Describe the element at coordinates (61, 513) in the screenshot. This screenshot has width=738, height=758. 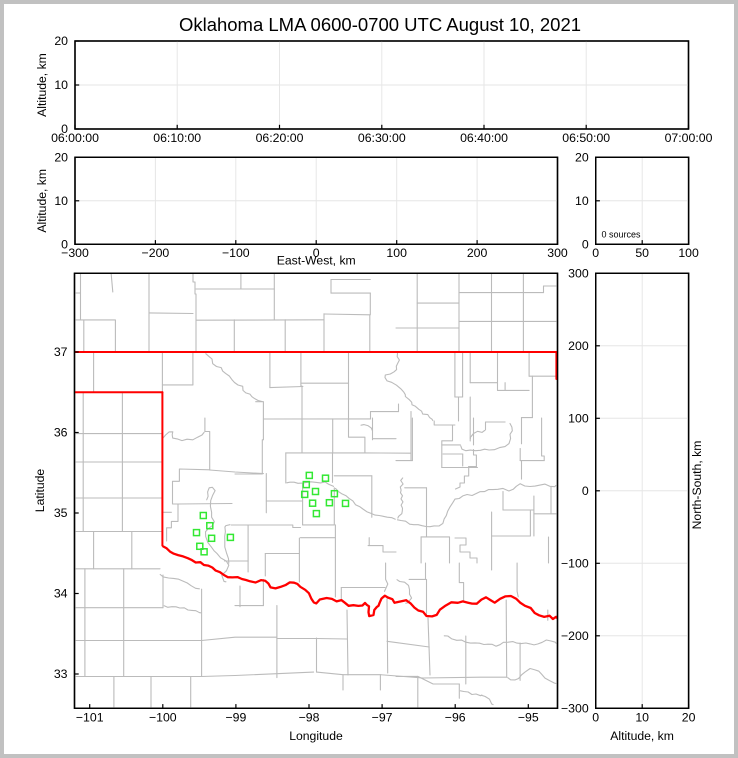
I see `svg-text: 35` at that location.